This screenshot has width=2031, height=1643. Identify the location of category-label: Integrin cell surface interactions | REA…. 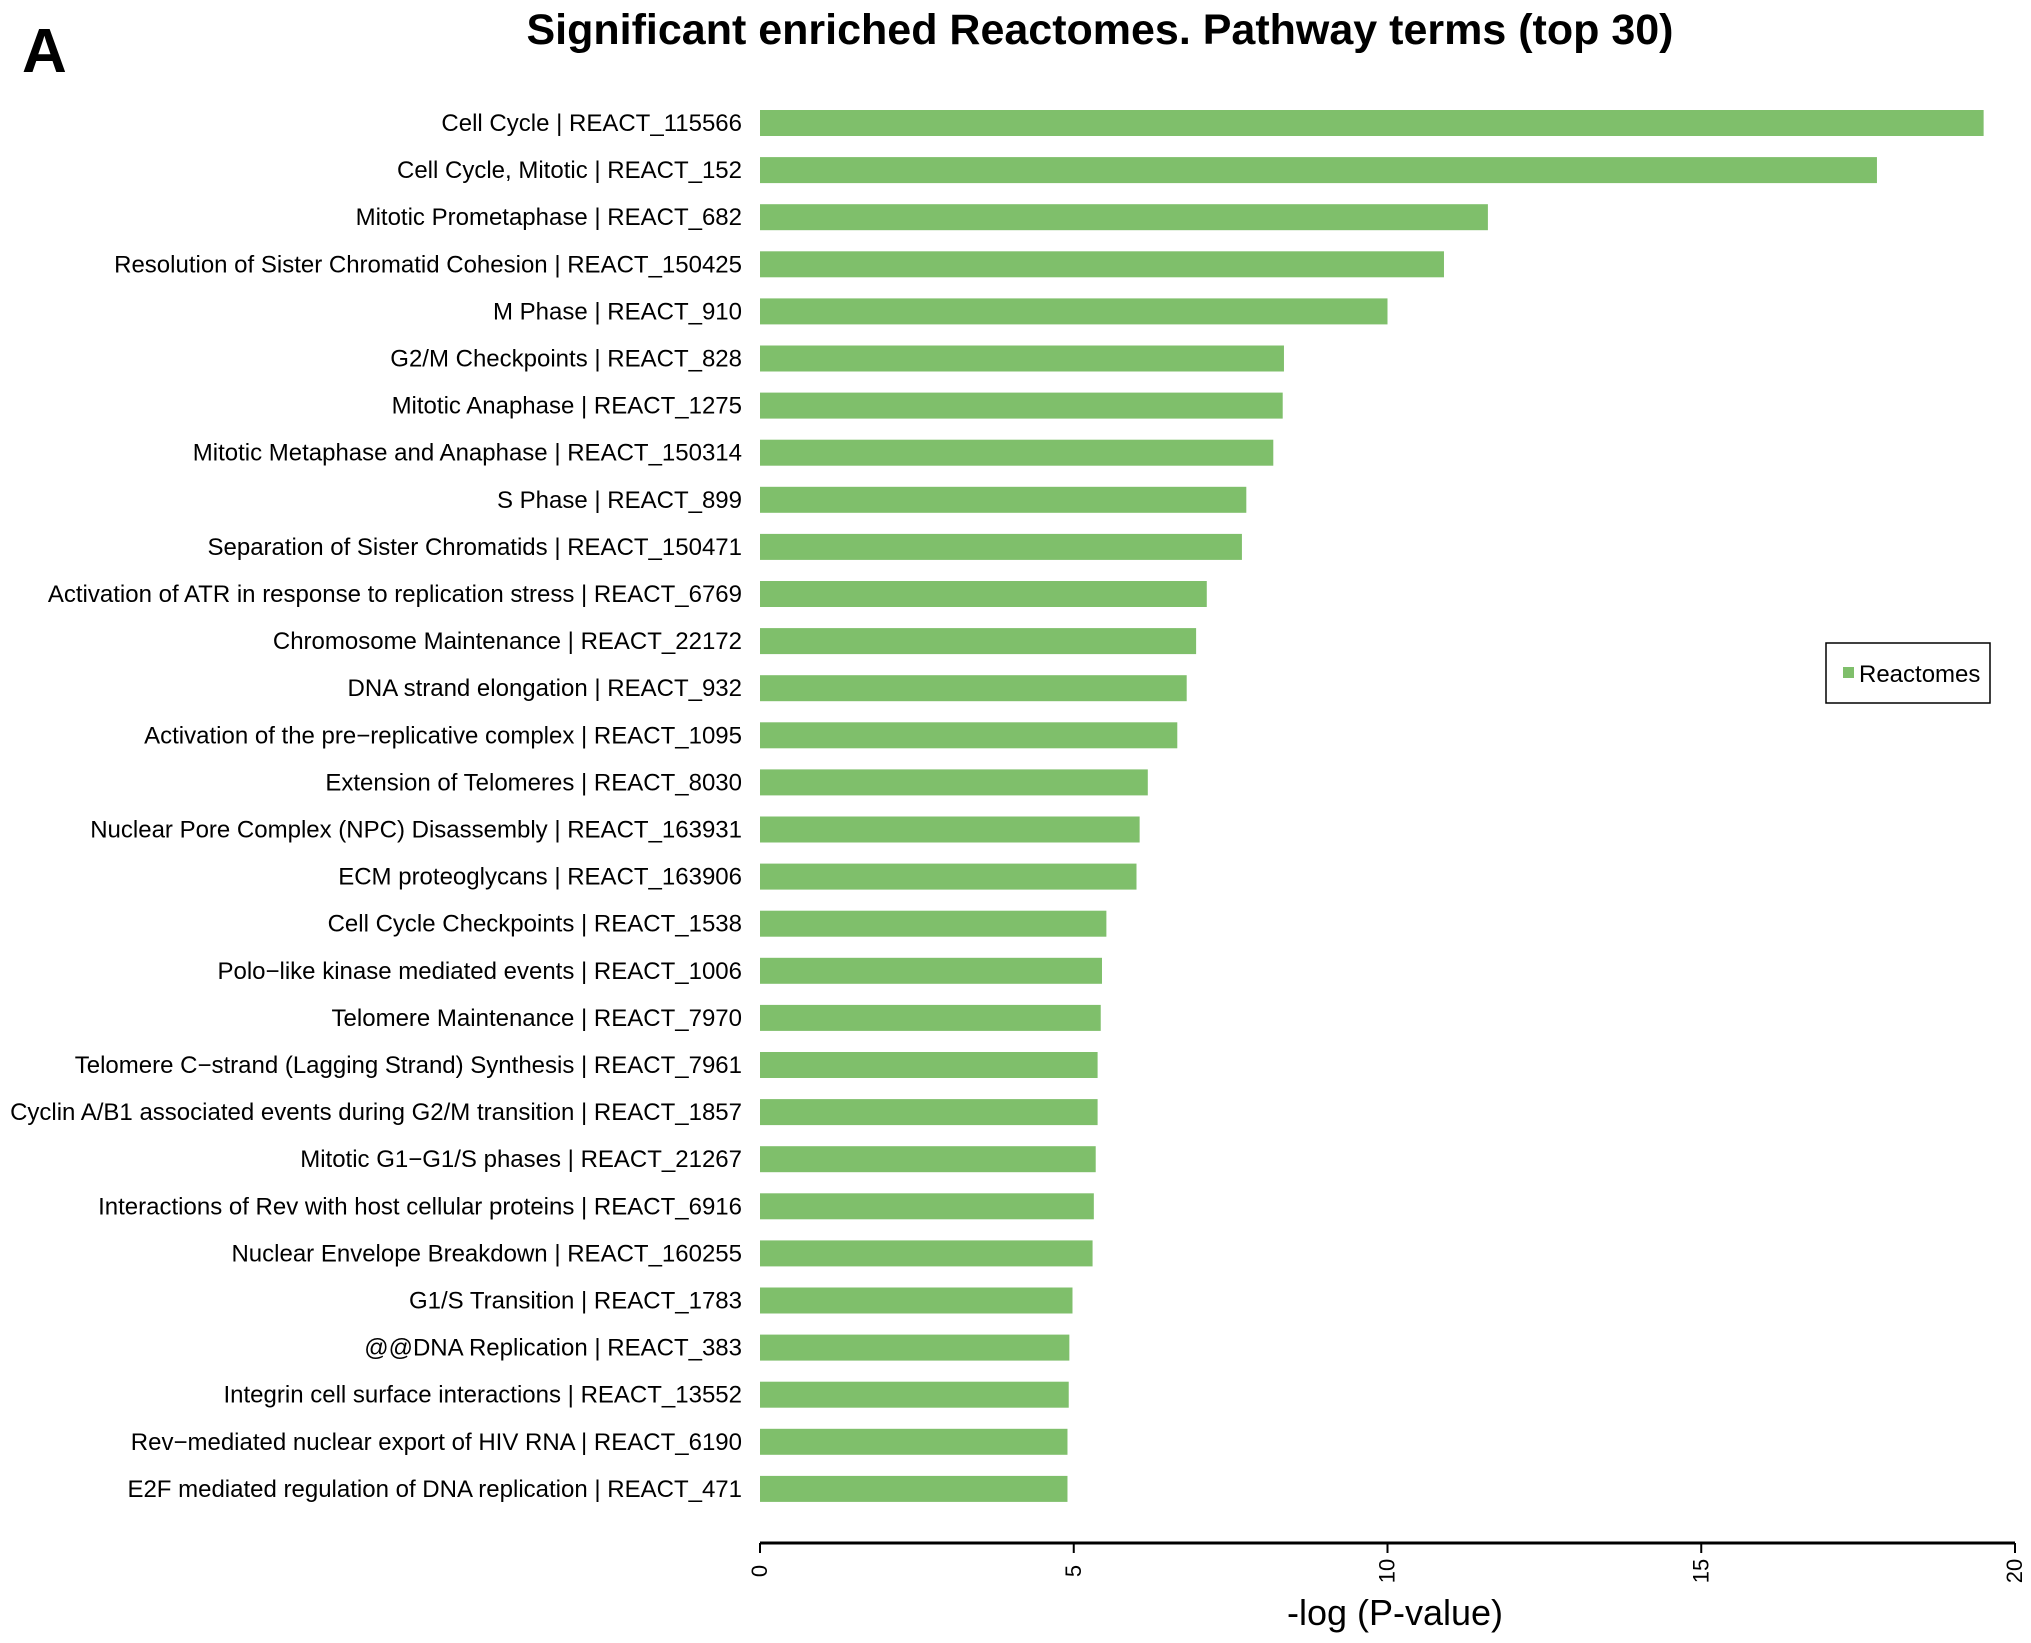
(483, 1395).